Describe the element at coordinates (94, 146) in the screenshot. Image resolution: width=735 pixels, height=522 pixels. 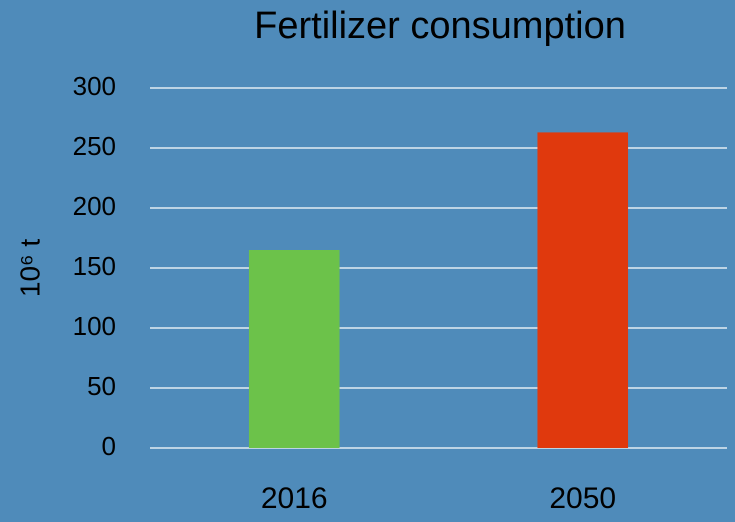
I see `y-tick-label: 250` at that location.